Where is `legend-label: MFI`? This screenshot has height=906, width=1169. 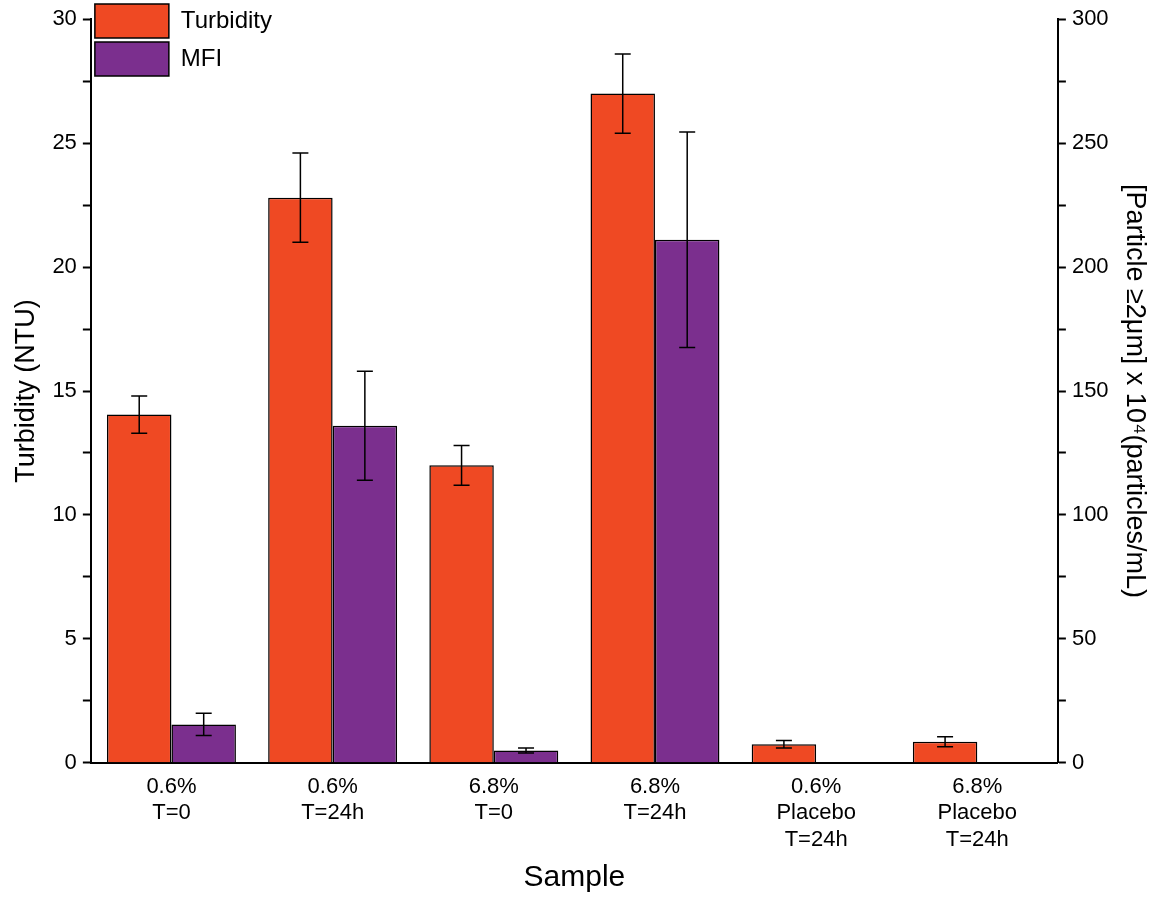
legend-label: MFI is located at coordinates (201, 57).